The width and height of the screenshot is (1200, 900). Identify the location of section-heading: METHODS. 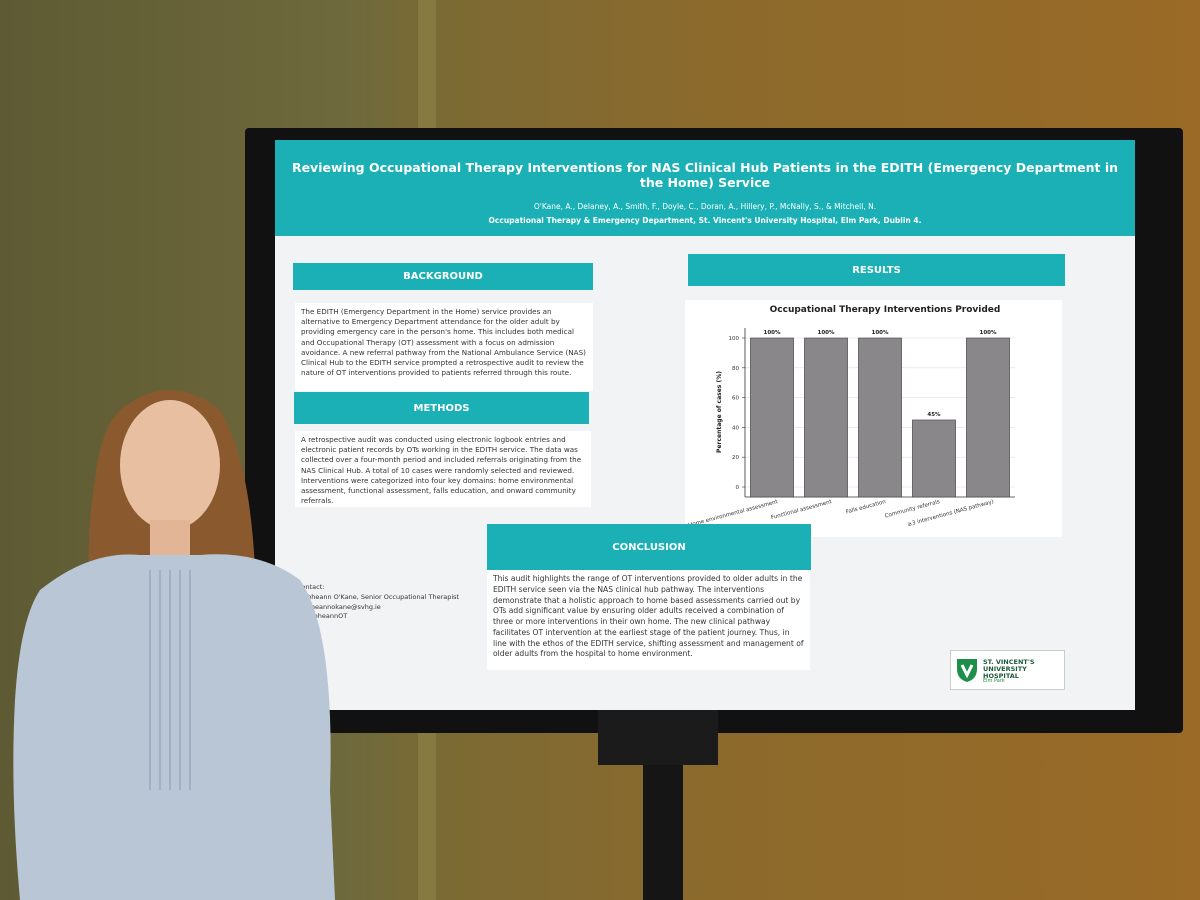
(441, 408).